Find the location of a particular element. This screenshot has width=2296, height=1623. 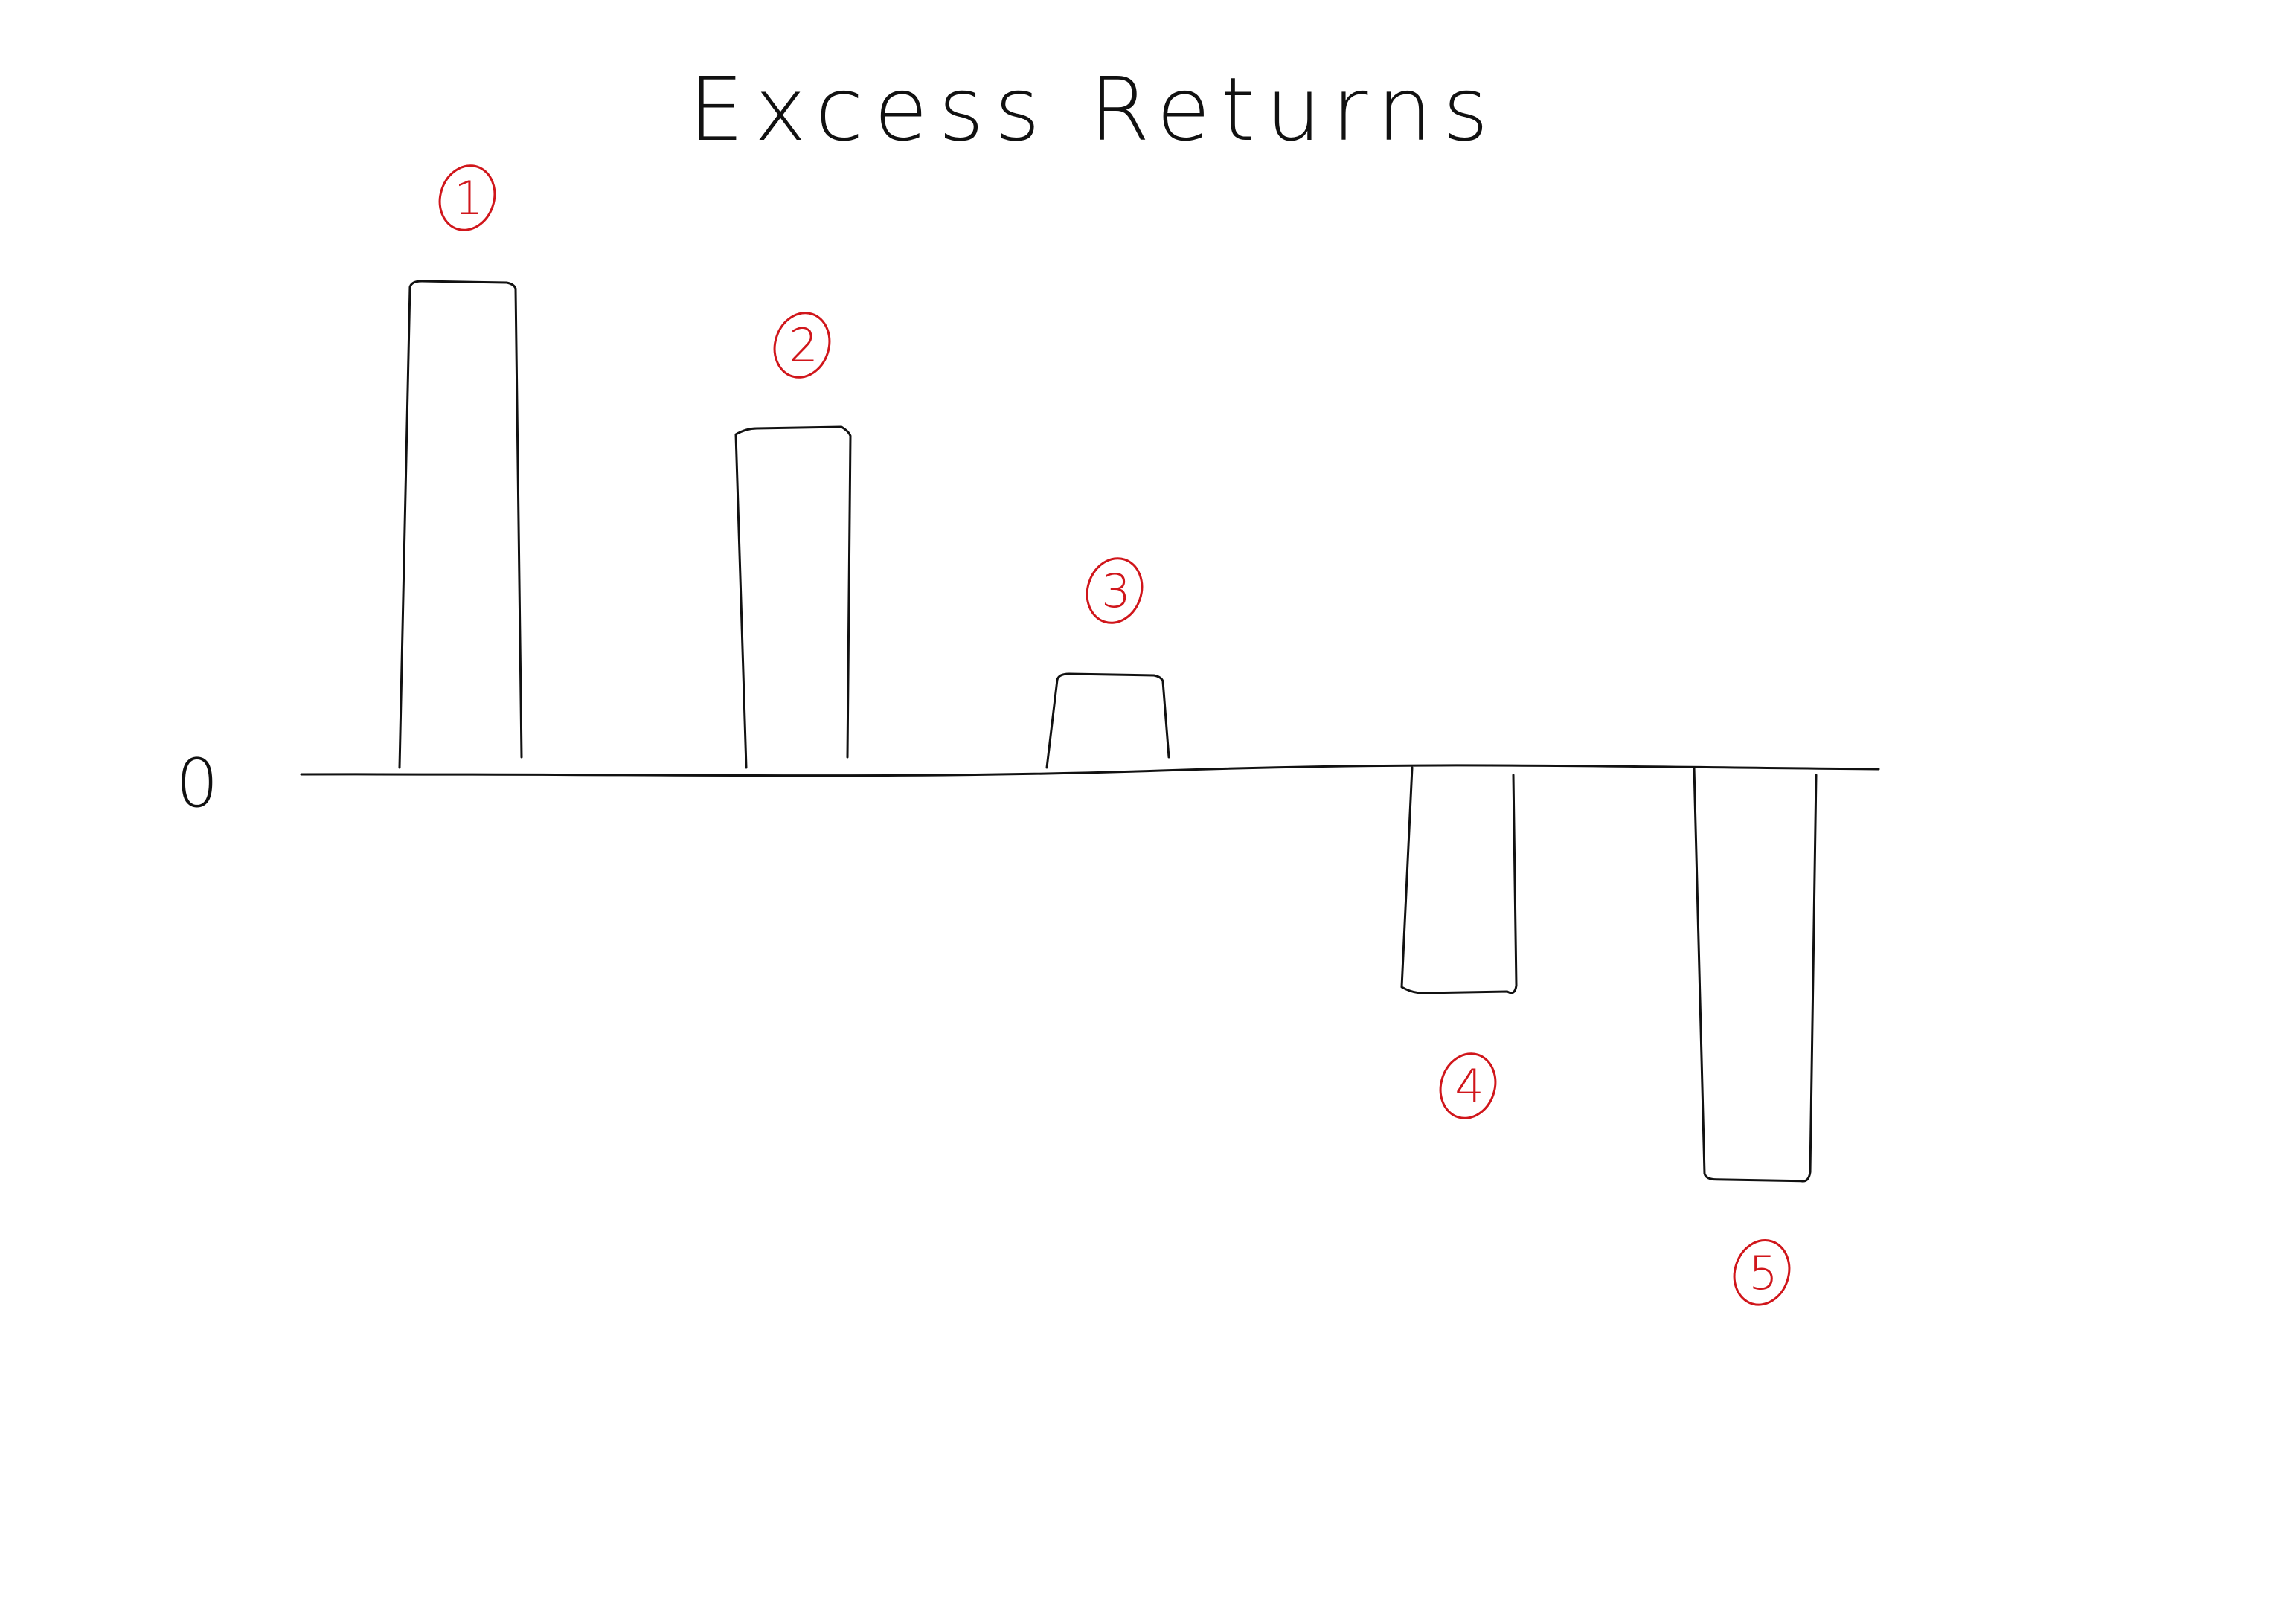

data-label-2: 2 is located at coordinates (802, 345).